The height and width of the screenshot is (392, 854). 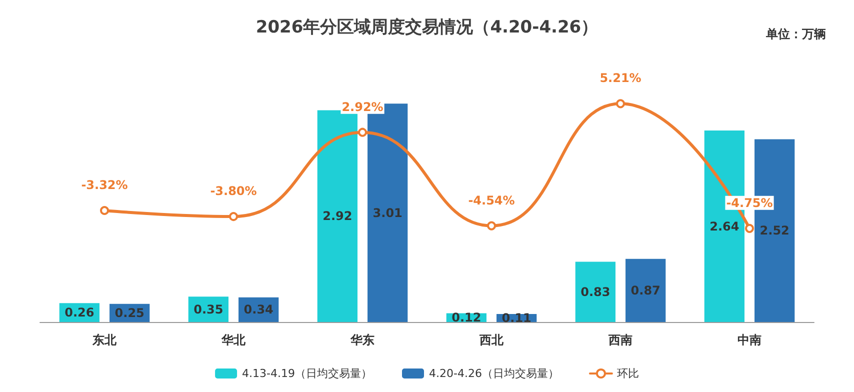 What do you see at coordinates (79, 313) in the screenshot?
I see `data-label: 0.26` at bounding box center [79, 313].